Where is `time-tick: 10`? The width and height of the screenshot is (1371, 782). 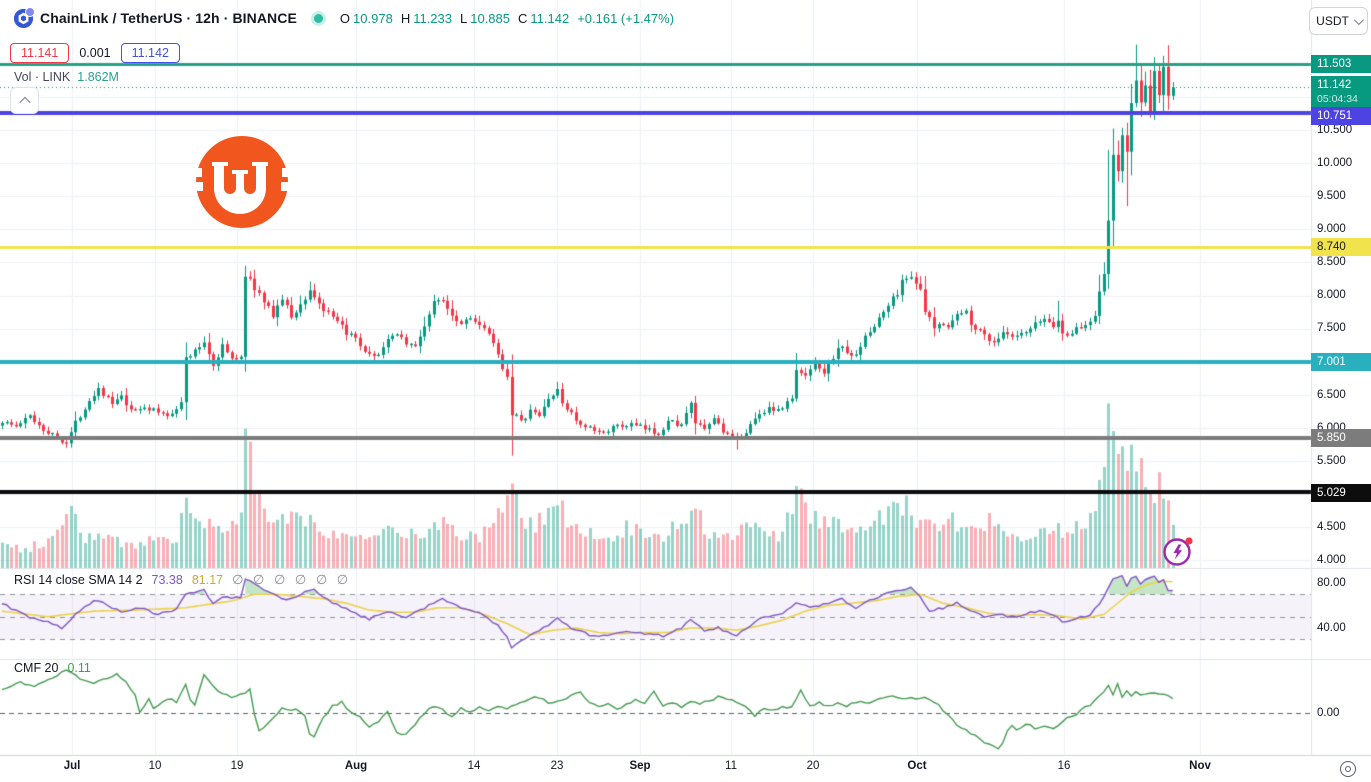
time-tick: 10 is located at coordinates (155, 766).